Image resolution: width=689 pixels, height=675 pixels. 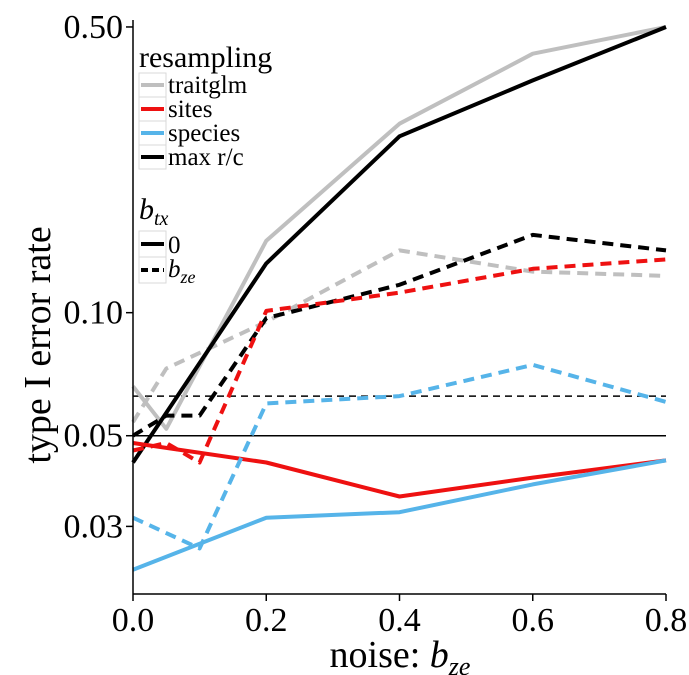 I want to click on legend-item-label: 0, so click(x=174, y=245).